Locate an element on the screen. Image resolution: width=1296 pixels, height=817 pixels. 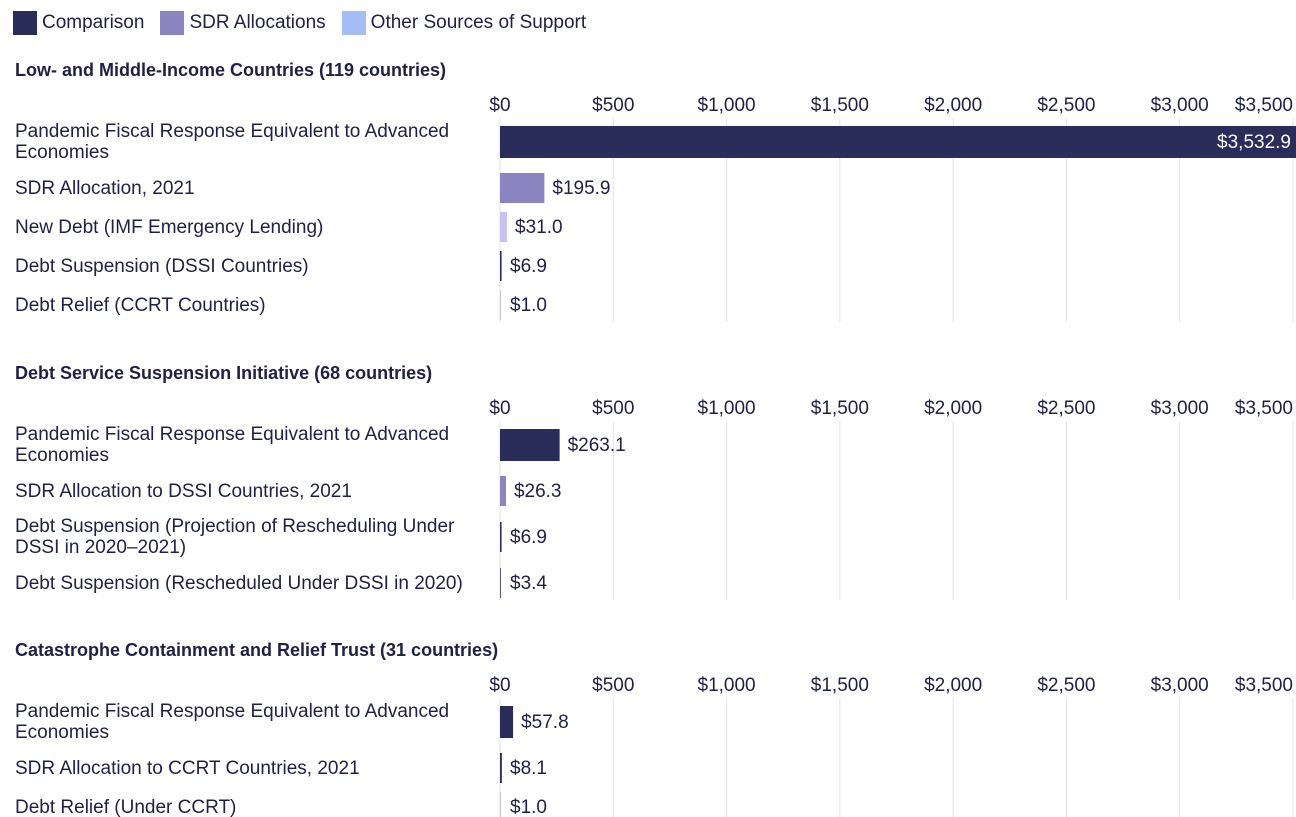
value-label: $26.3 is located at coordinates (538, 491).